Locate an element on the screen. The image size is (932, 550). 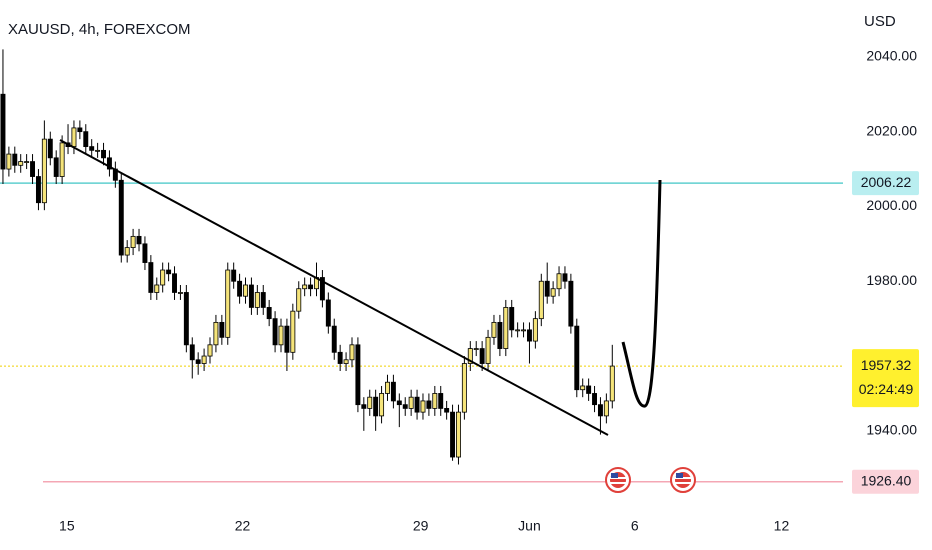
last-price-bg is located at coordinates (885, 378).